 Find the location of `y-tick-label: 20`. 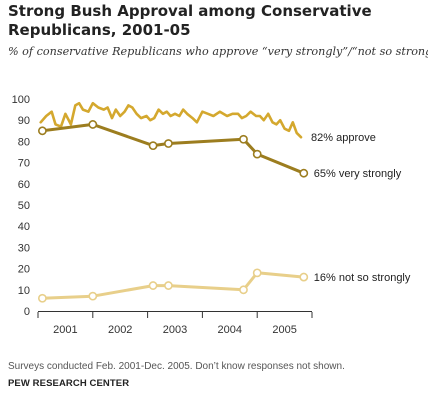

y-tick-label: 20 is located at coordinates (24, 270).